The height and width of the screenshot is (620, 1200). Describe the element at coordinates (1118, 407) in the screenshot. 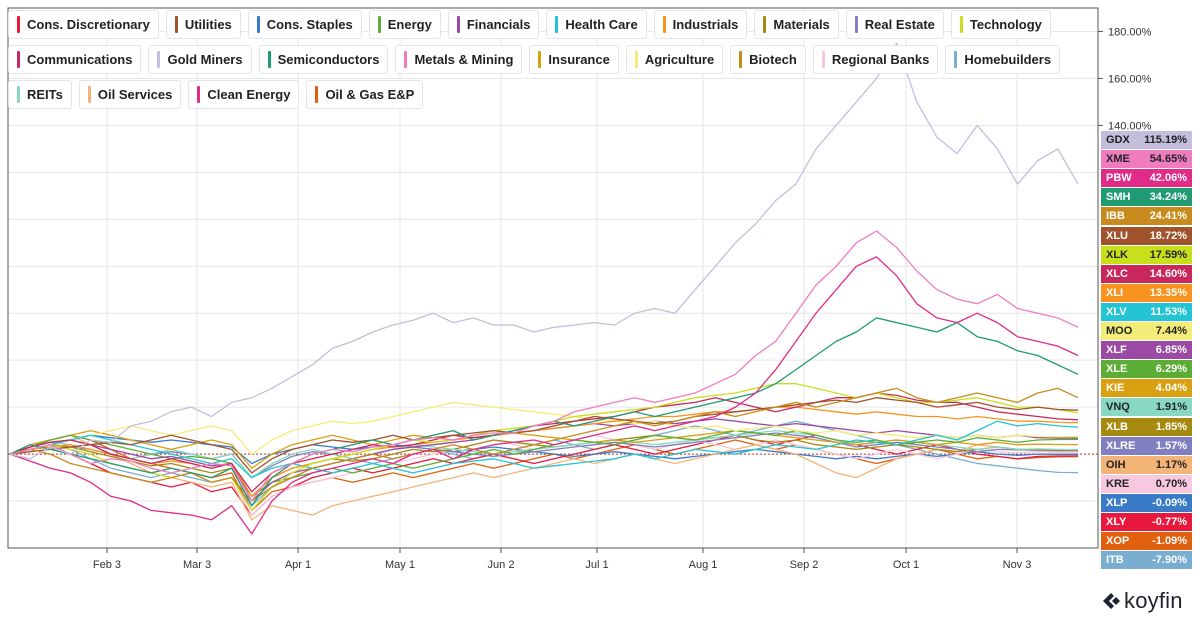

I see `badge-ticker: VNQ` at that location.